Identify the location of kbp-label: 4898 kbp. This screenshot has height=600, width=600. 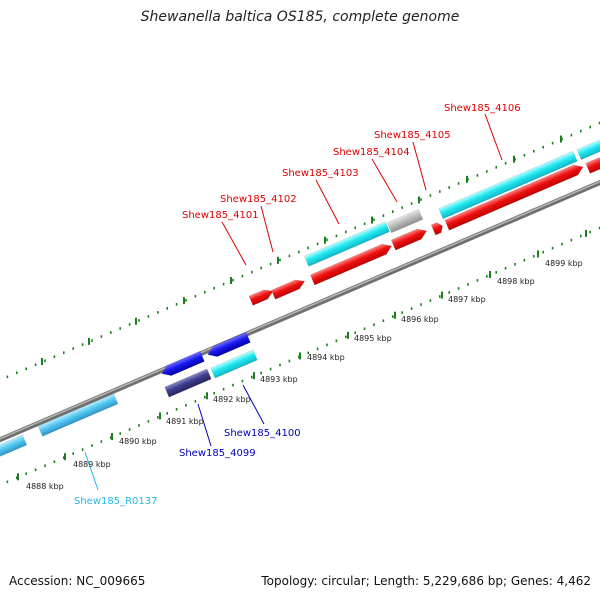
(516, 281).